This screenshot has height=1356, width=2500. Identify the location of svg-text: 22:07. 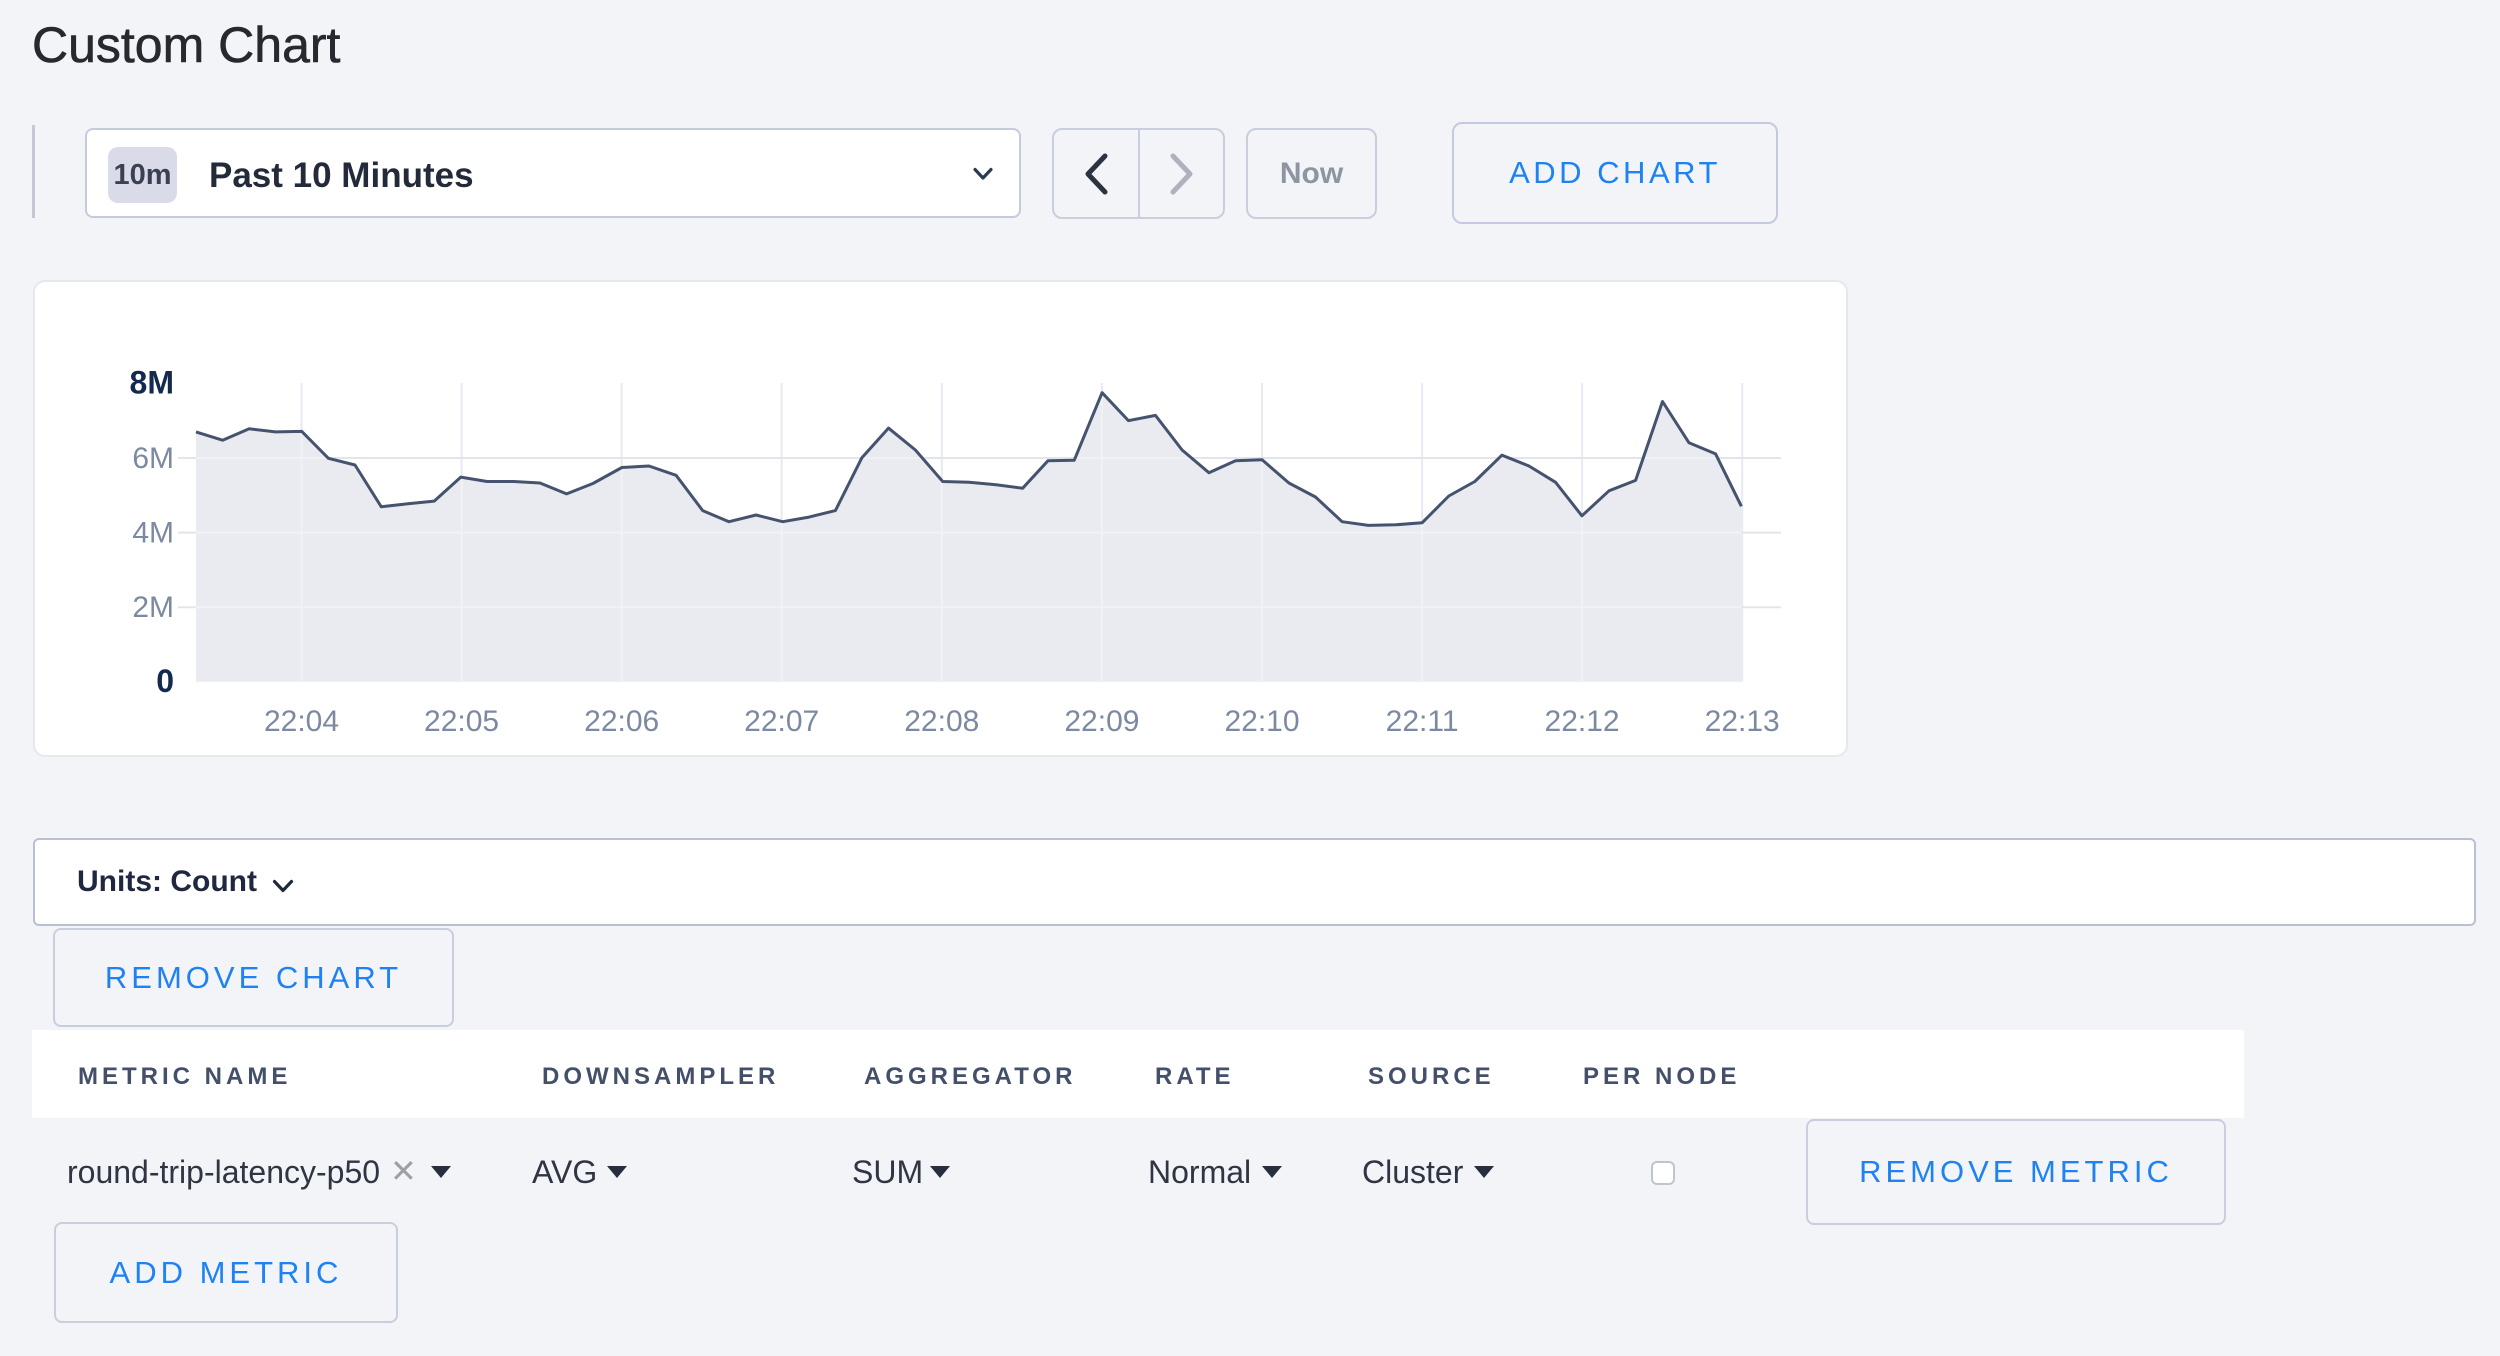
(781, 721).